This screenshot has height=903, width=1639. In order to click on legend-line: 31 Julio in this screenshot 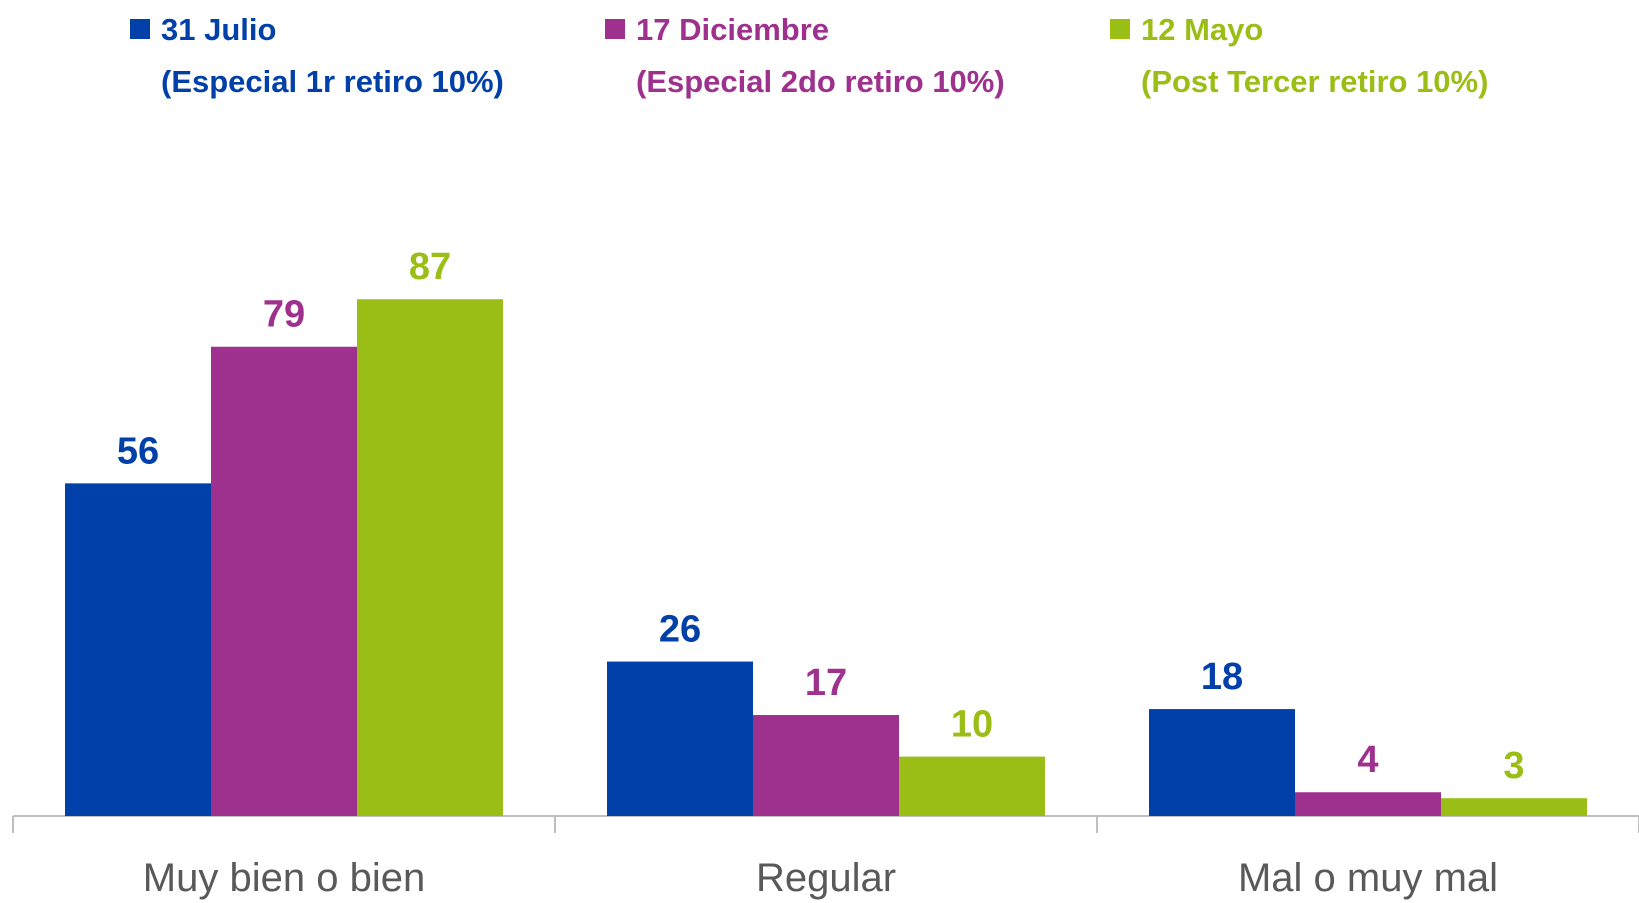, I will do `click(218, 29)`.